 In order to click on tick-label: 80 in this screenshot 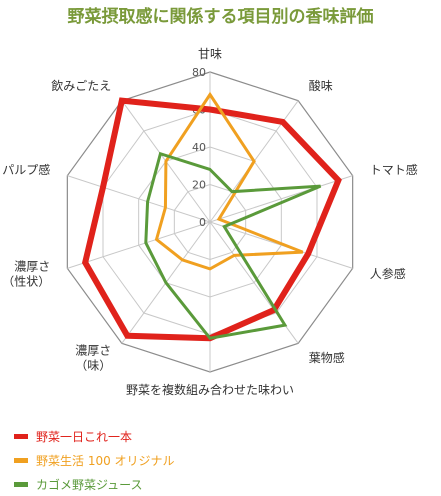, I will do `click(199, 72)`.